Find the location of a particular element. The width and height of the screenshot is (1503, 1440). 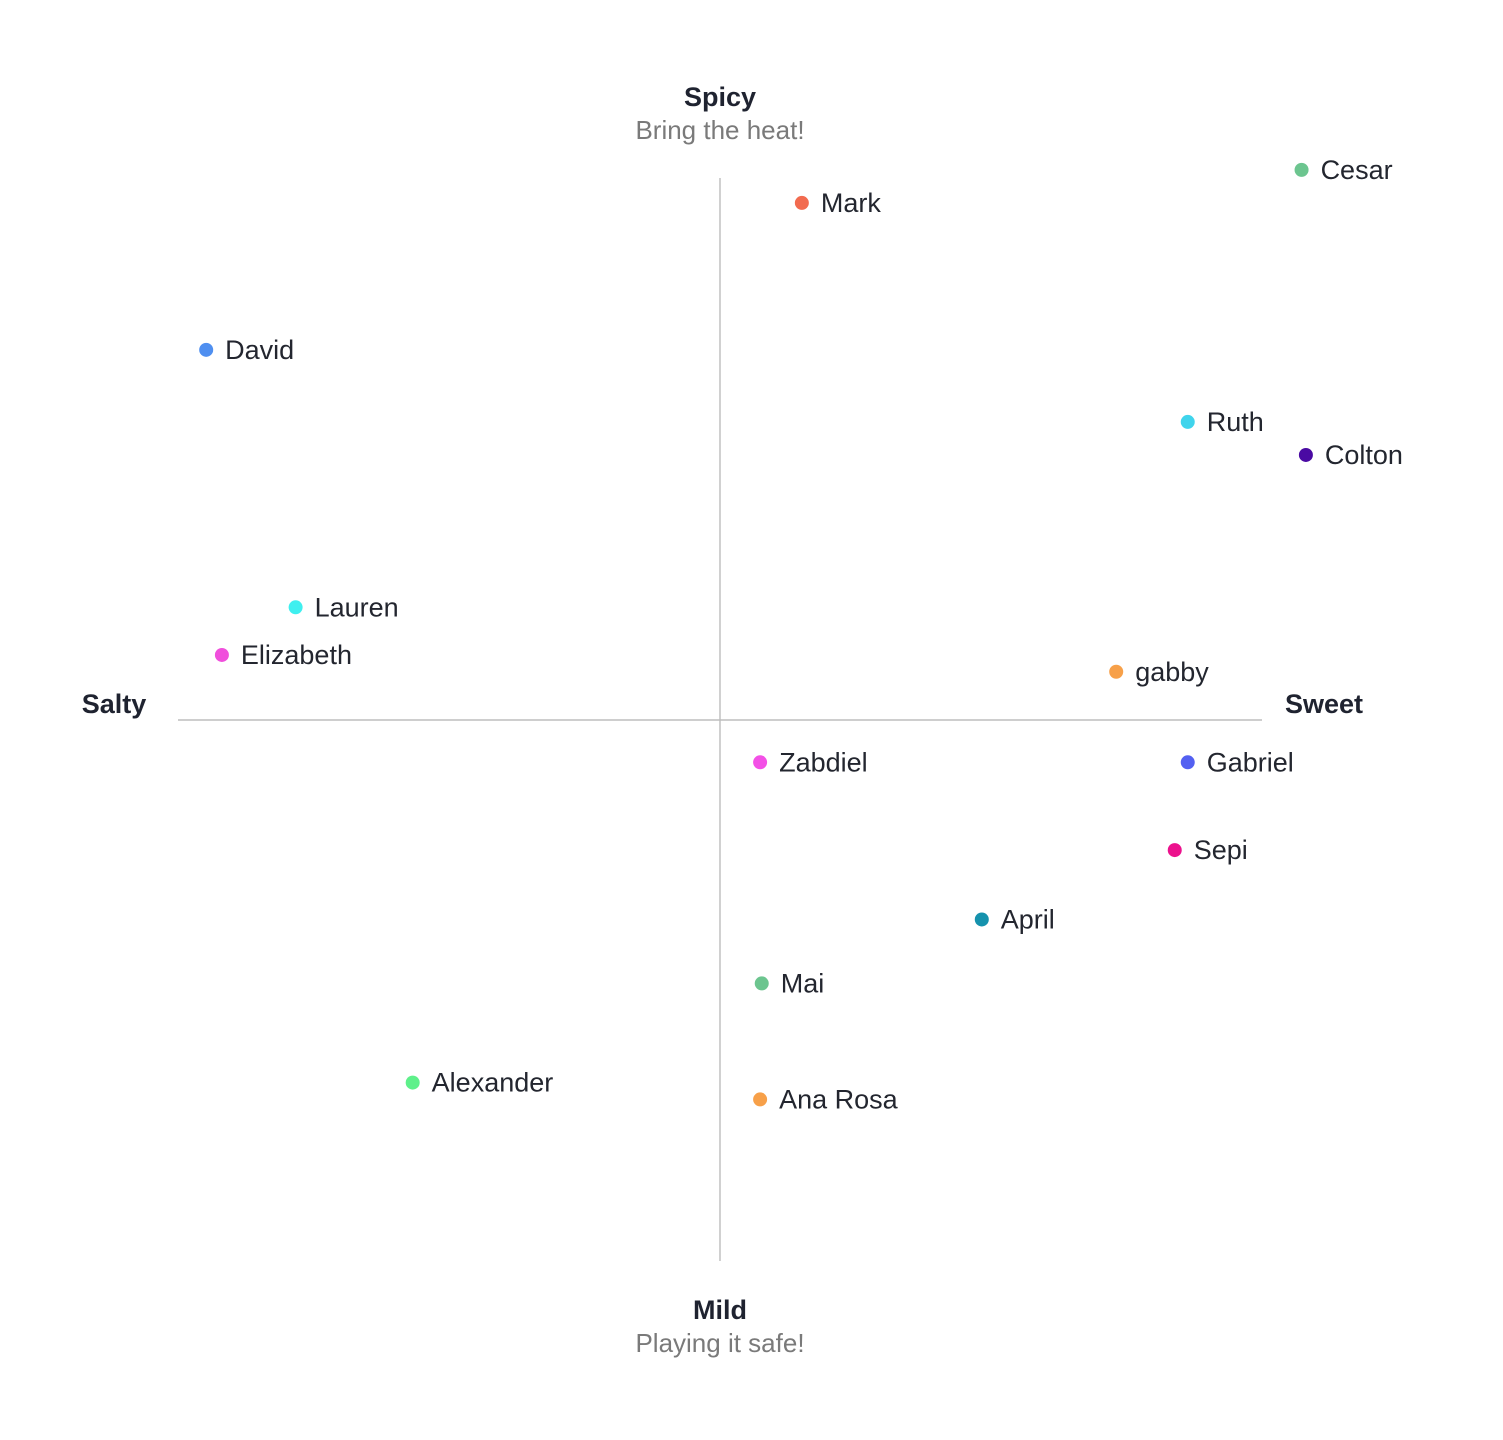

right-axis-label: Sweet is located at coordinates (1324, 704).